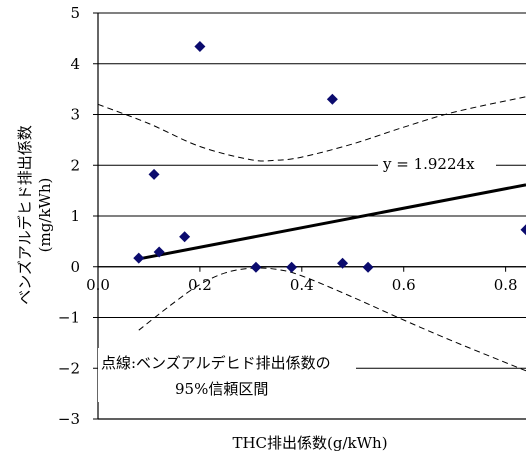 Image resolution: width=526 pixels, height=463 pixels. Describe the element at coordinates (428, 164) in the screenshot. I see `regression-label: y = 1.9224x` at that location.